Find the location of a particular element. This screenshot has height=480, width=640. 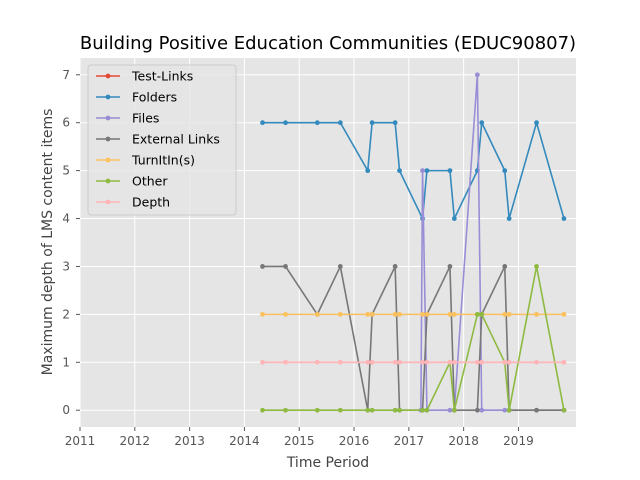

x-tick-label: 2015 is located at coordinates (299, 441).